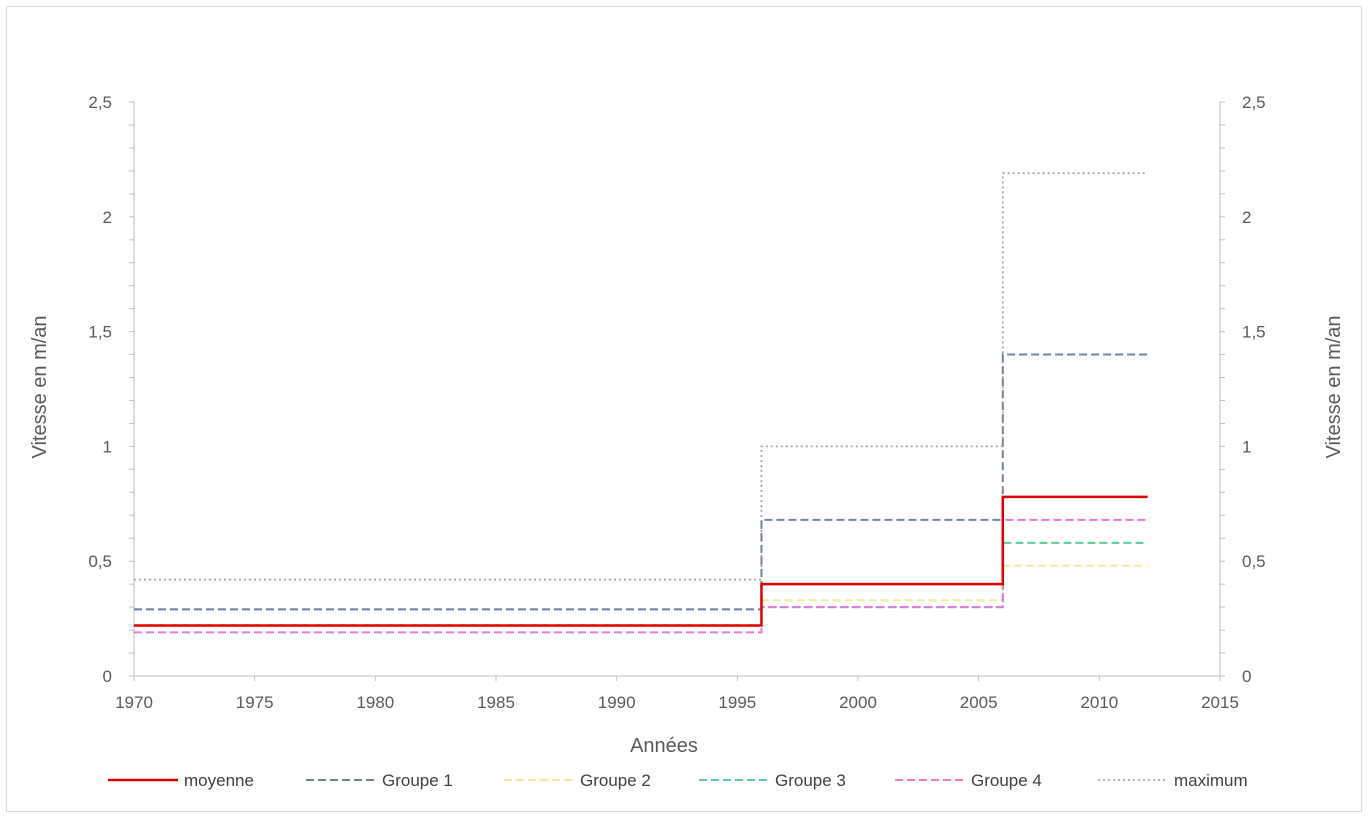  Describe the element at coordinates (1334, 386) in the screenshot. I see `y-axis-title-right: Vitesse en m/an` at that location.